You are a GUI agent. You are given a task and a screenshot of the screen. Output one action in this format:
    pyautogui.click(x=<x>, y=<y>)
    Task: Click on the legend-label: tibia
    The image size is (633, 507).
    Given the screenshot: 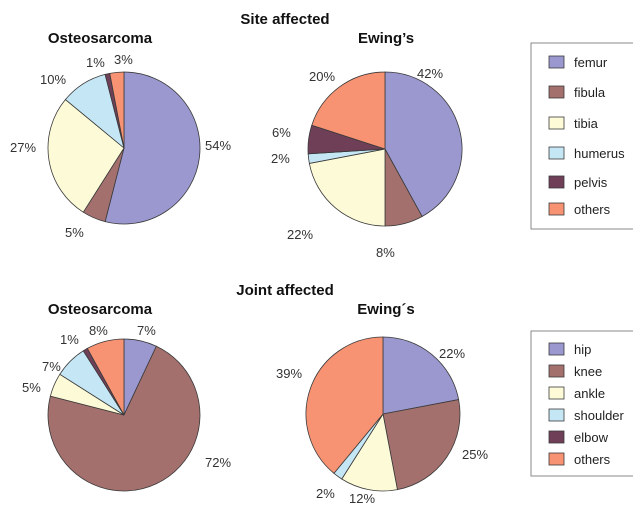 What is the action you would take?
    pyautogui.click(x=586, y=123)
    